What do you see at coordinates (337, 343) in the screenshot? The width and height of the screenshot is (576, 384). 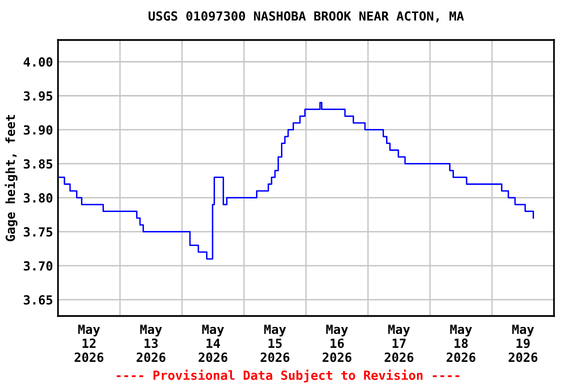 I see `x-tick-label: May 16 2026` at bounding box center [337, 343].